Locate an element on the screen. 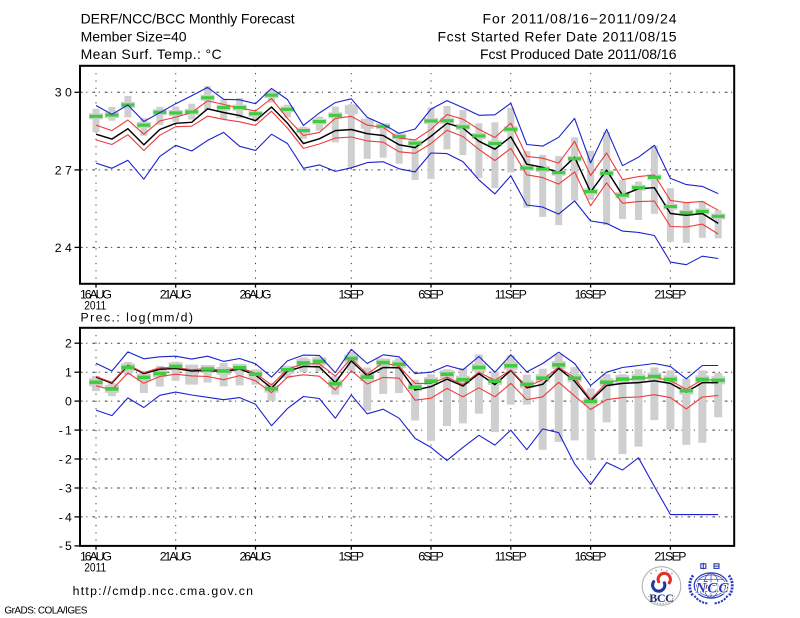 This screenshot has width=800, height=618. svg-text: 1 is located at coordinates (68, 373).